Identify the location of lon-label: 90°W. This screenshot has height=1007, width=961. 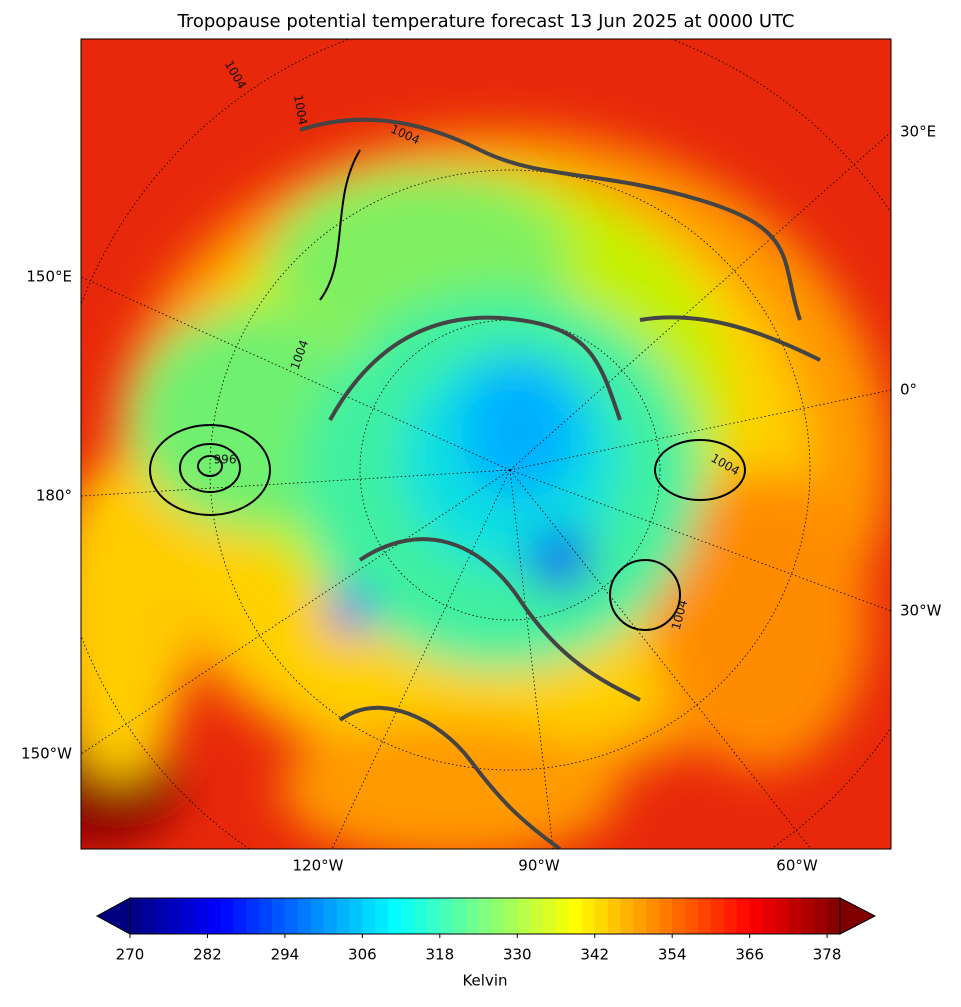
(539, 866).